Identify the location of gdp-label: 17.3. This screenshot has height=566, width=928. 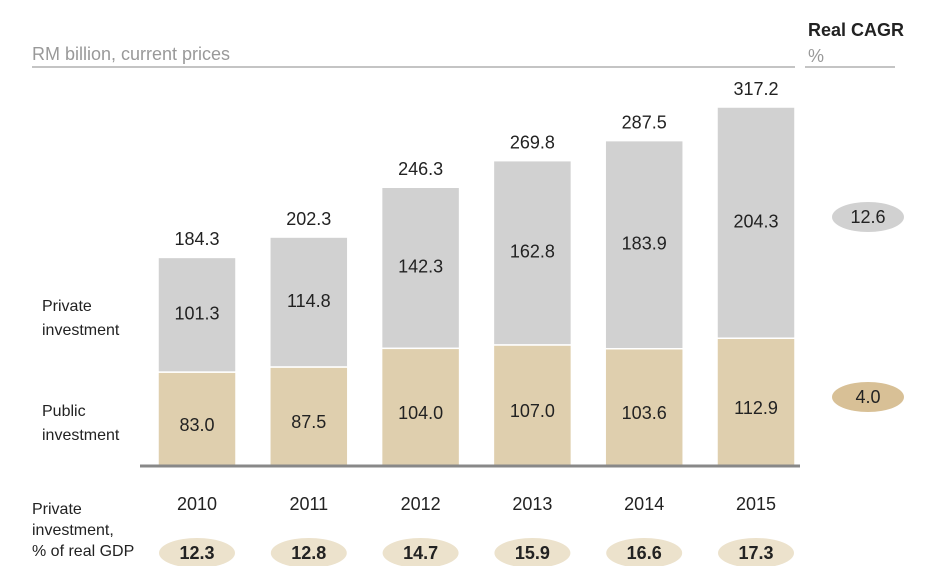
(755, 553).